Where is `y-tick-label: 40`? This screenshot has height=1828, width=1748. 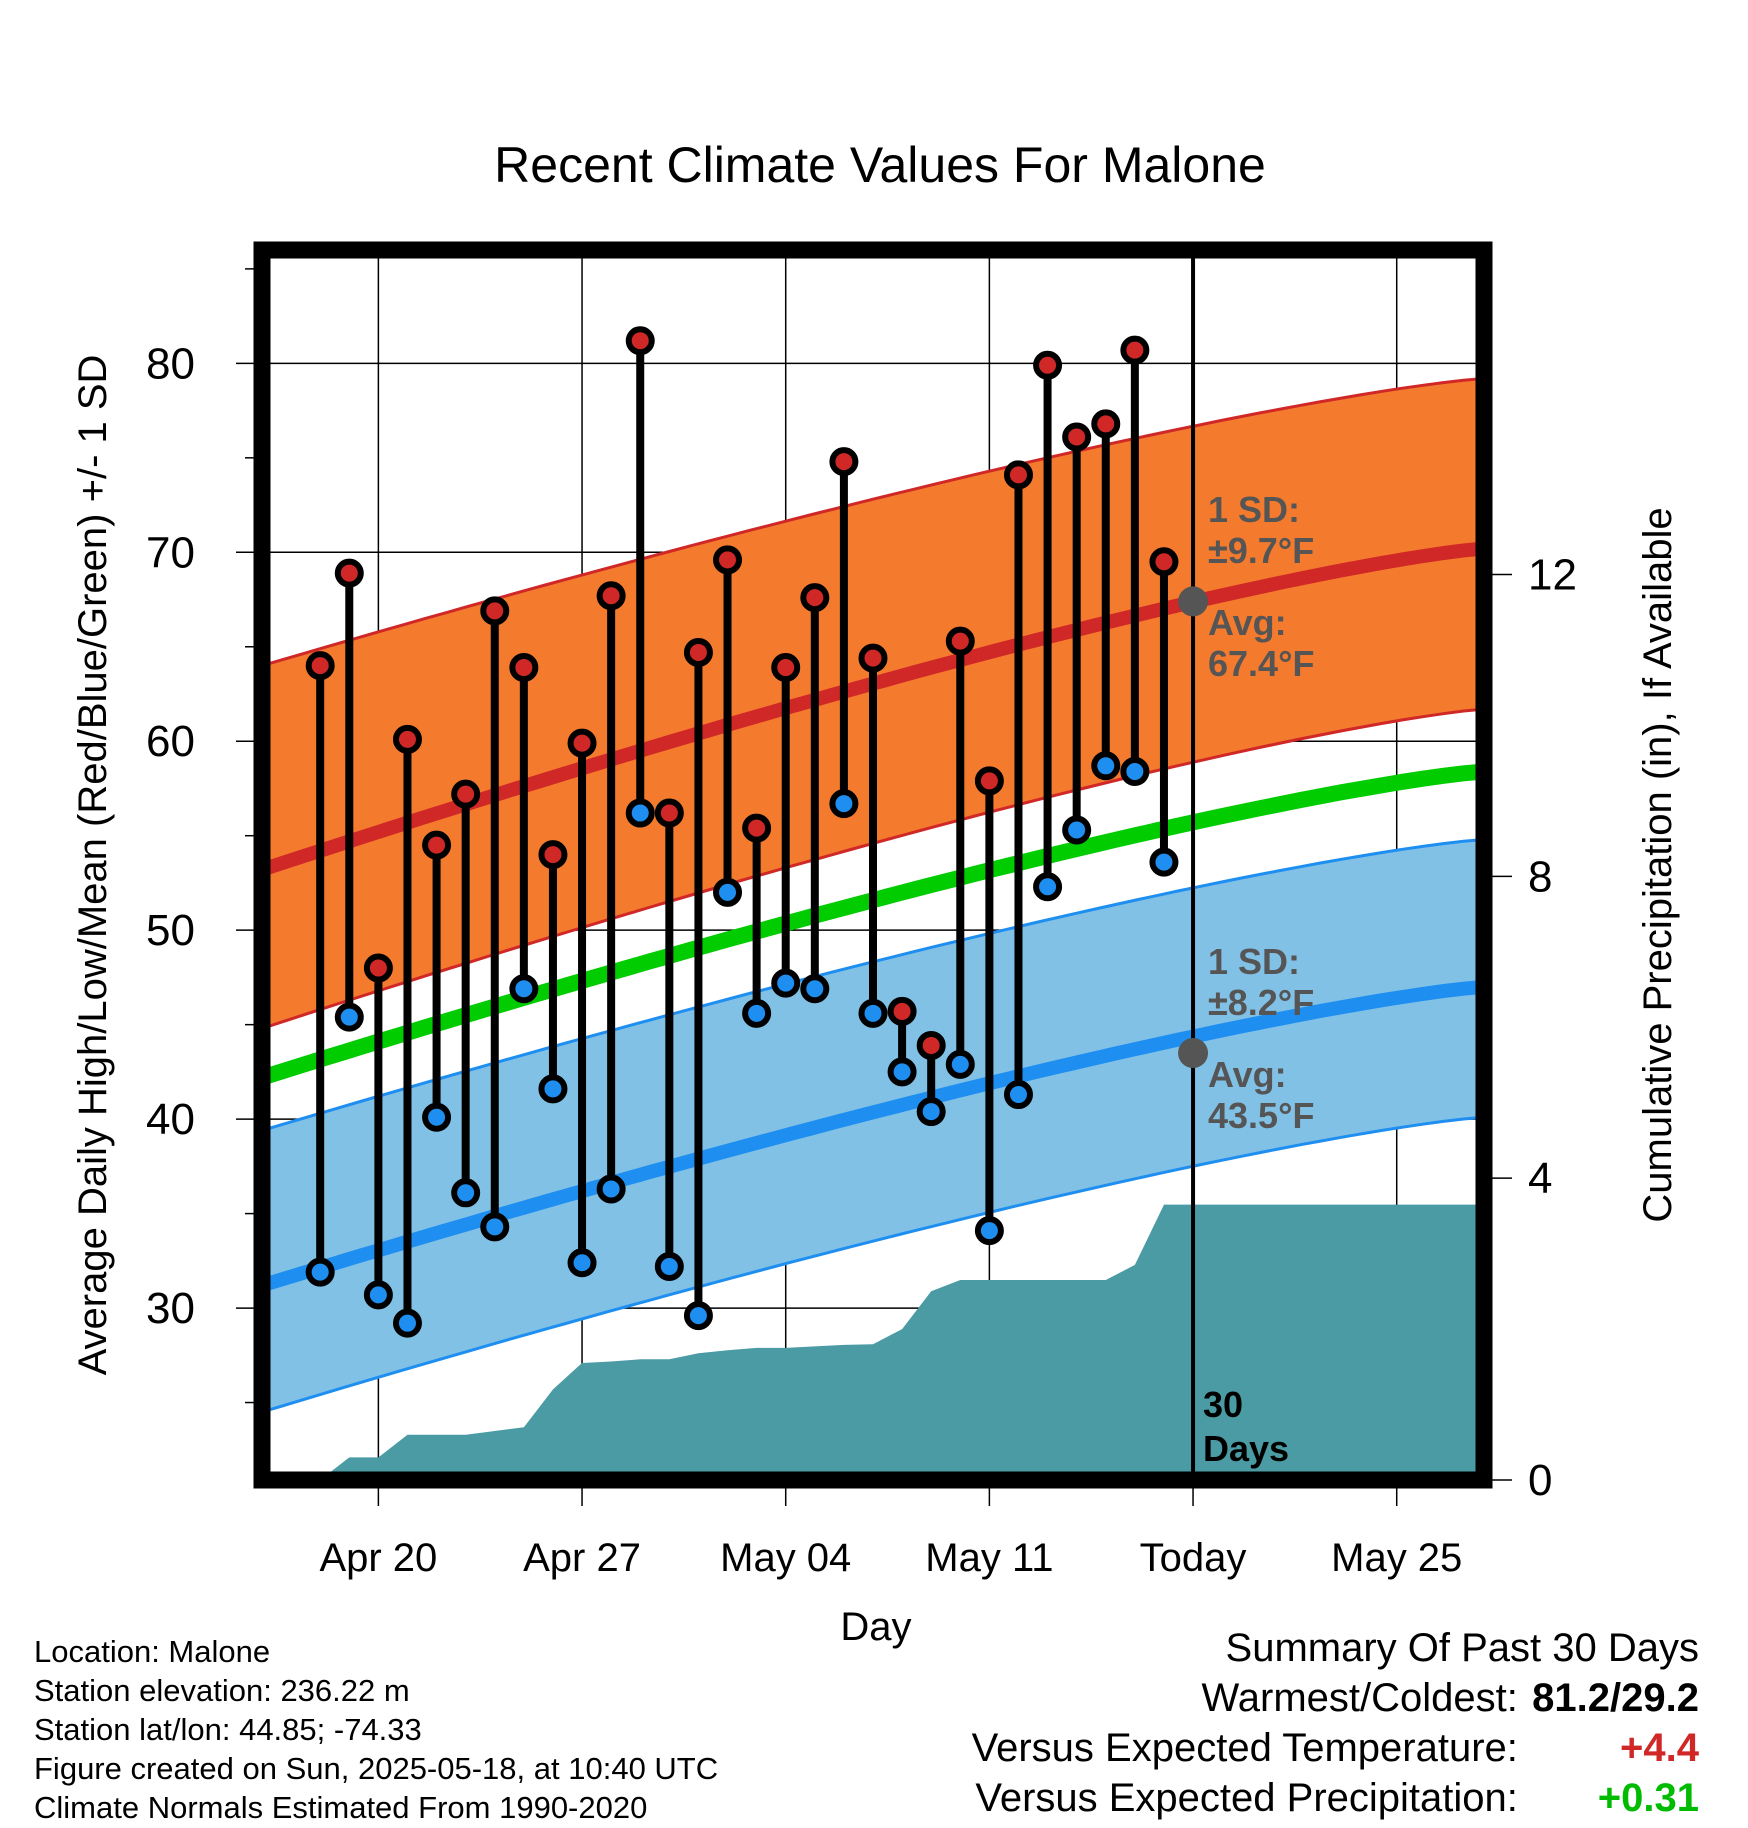 y-tick-label: 40 is located at coordinates (170, 1119).